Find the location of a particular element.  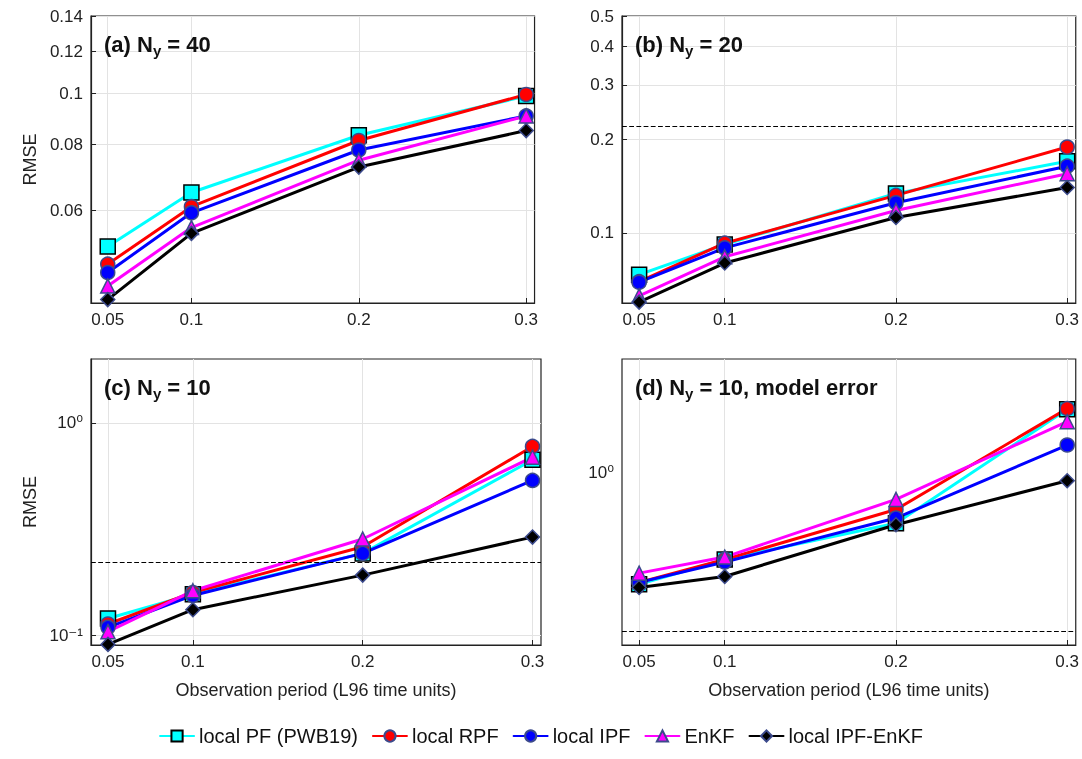

y-tick-label: 0.08 is located at coordinates (66, 144).